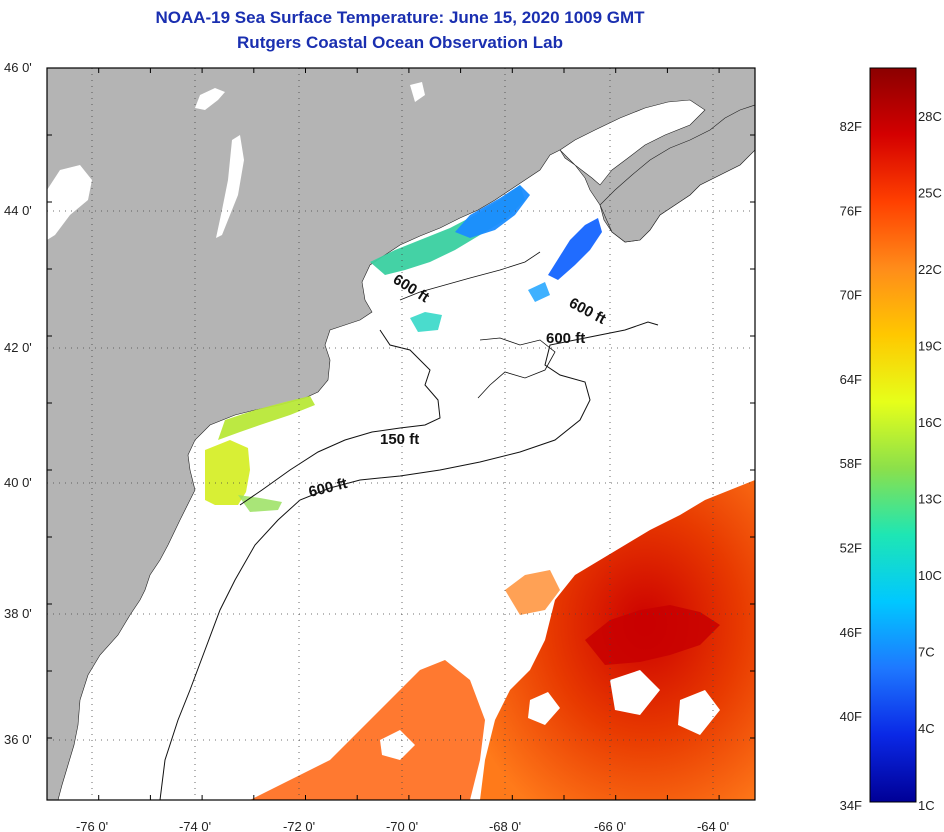 The width and height of the screenshot is (944, 832). I want to click on land-nova-scotia, so click(677, 173).